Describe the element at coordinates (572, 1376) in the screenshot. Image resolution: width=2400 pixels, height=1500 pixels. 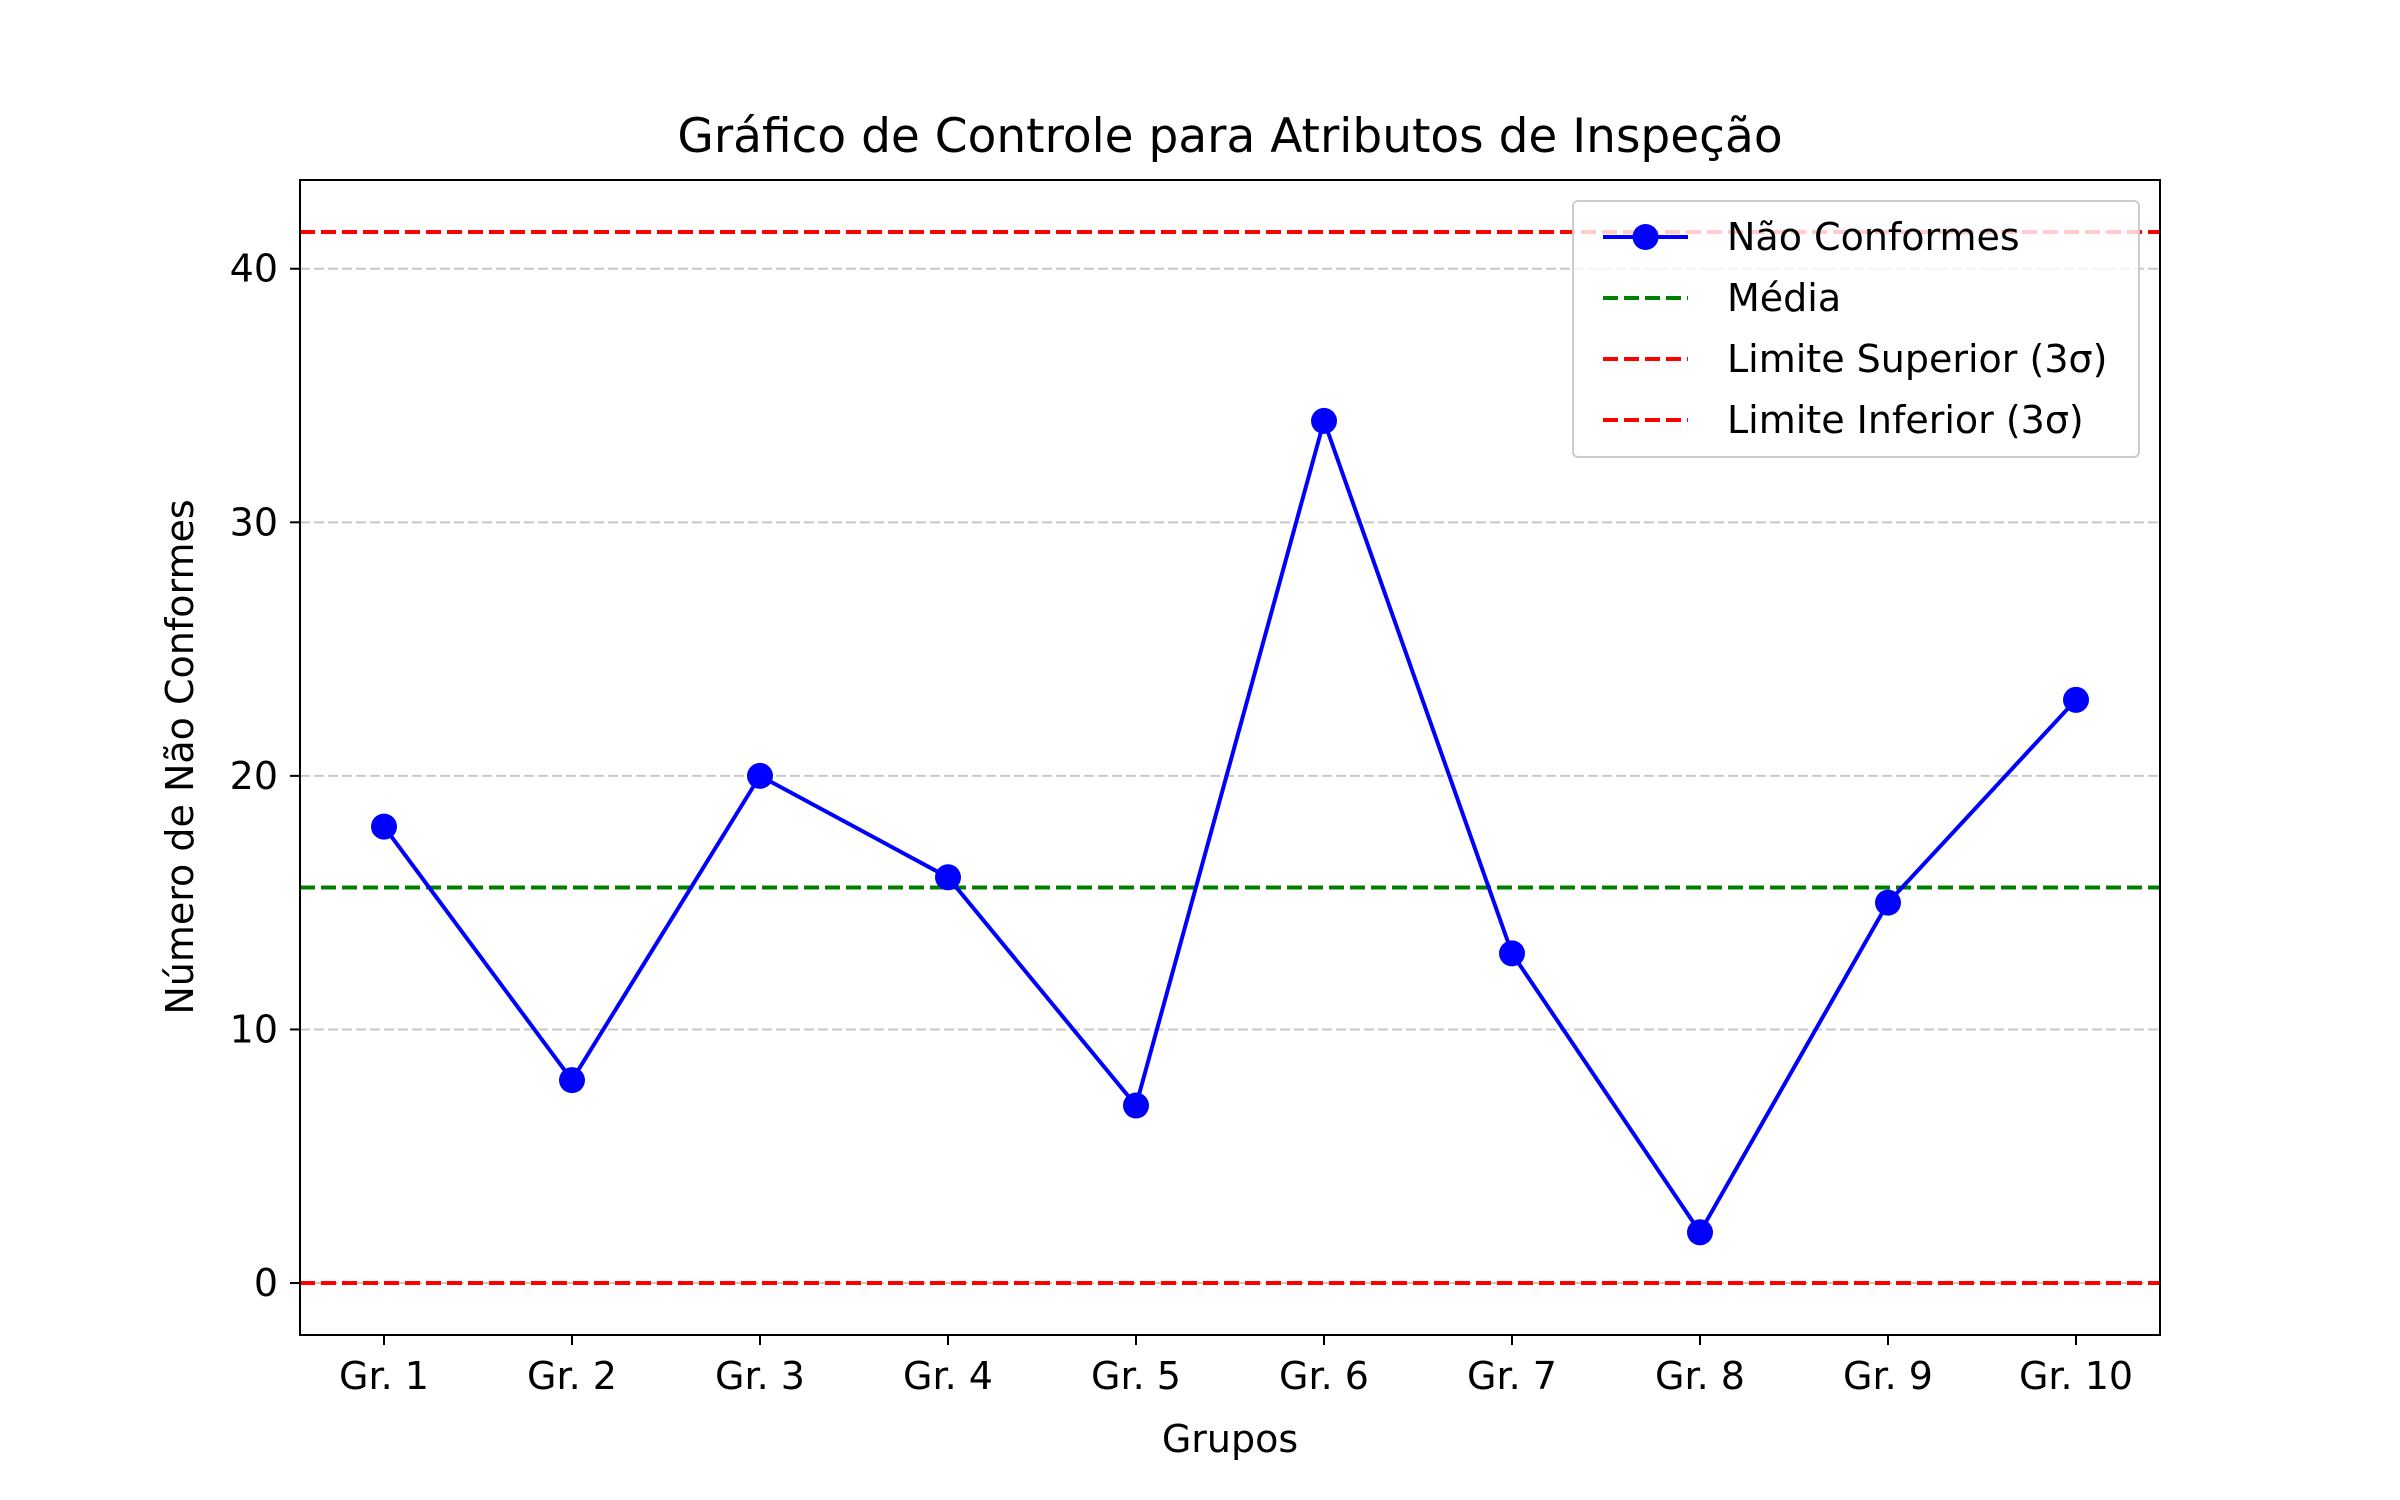
I see `x-tick-label: Gr. 2` at that location.